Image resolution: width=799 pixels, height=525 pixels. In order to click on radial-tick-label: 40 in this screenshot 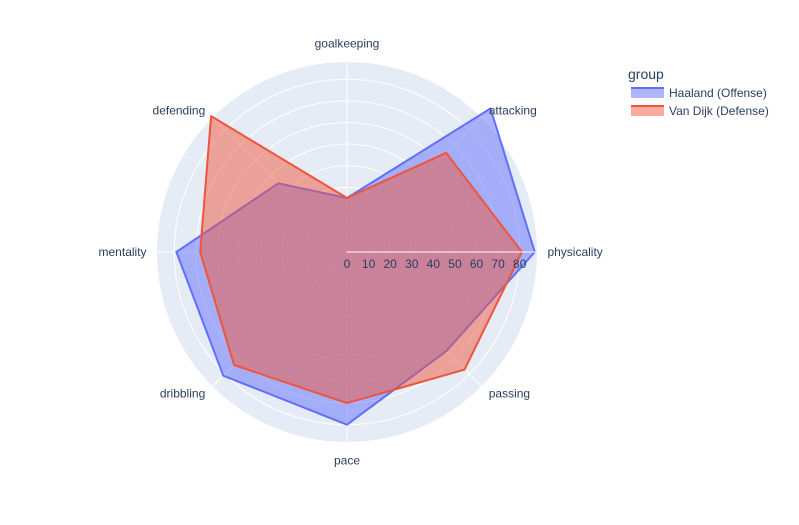, I will do `click(434, 264)`.